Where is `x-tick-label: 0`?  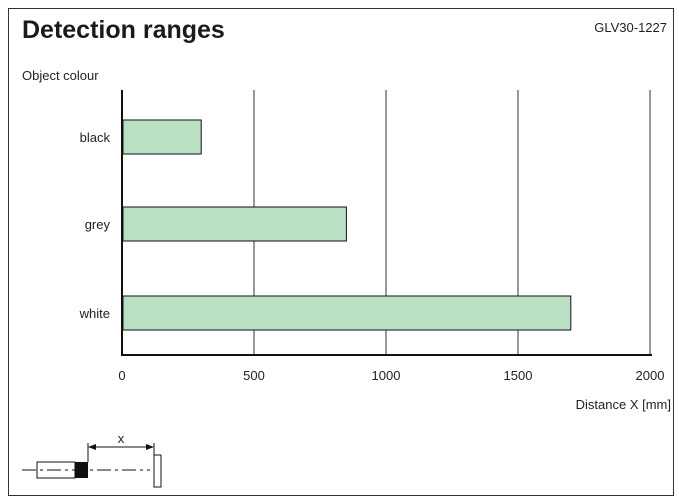 x-tick-label: 0 is located at coordinates (121, 375).